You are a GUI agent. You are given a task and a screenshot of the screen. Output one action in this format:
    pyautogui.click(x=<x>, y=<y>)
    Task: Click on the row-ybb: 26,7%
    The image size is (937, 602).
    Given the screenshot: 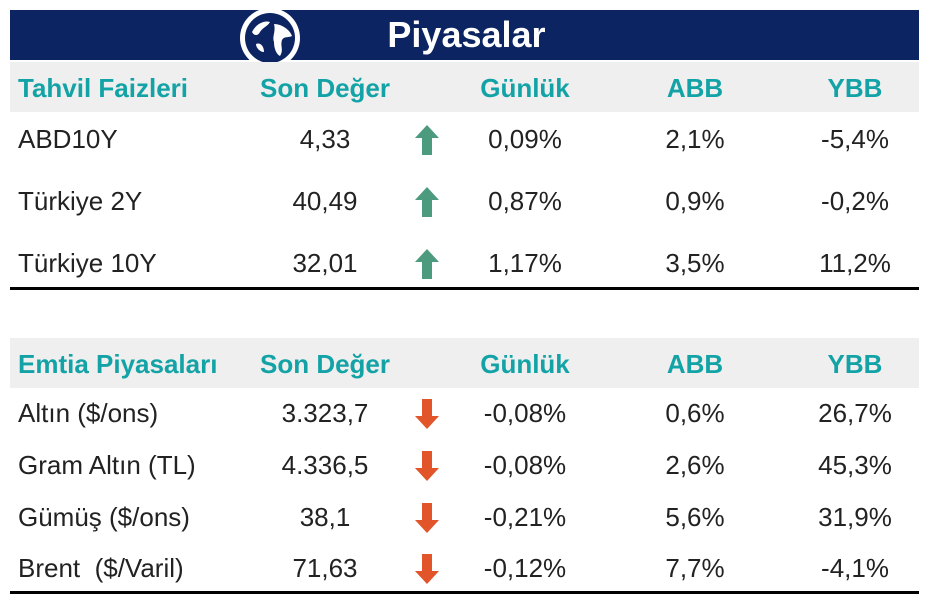 What is the action you would take?
    pyautogui.click(x=855, y=413)
    